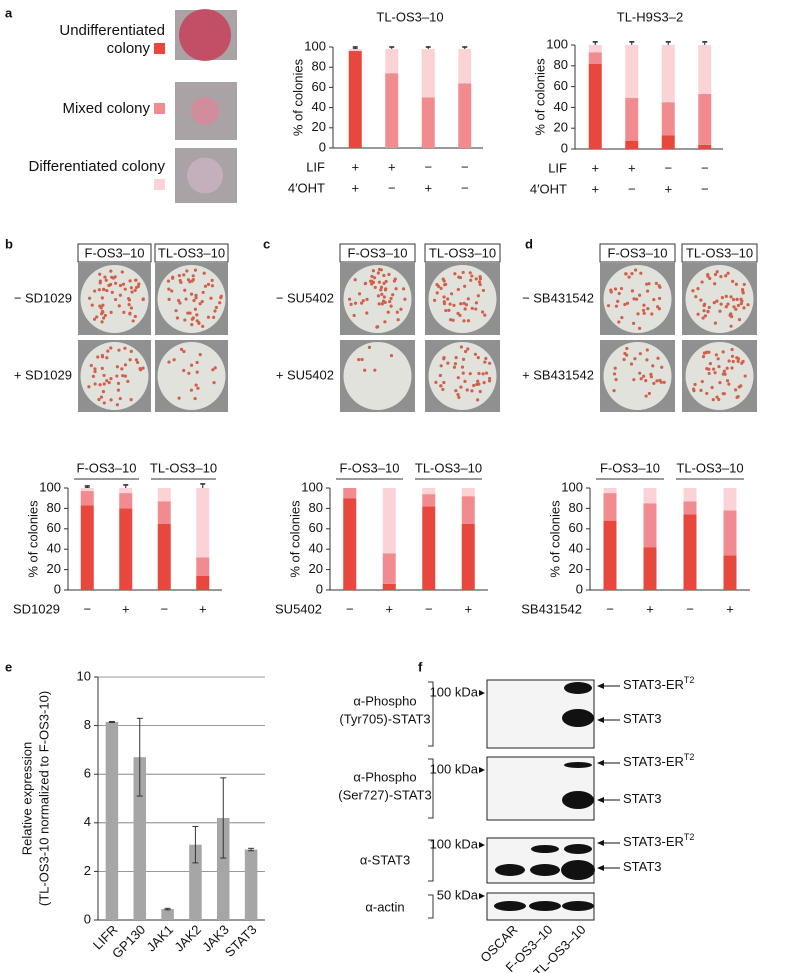 Image resolution: width=788 pixels, height=973 pixels. I want to click on blot-bracket, so click(431, 788).